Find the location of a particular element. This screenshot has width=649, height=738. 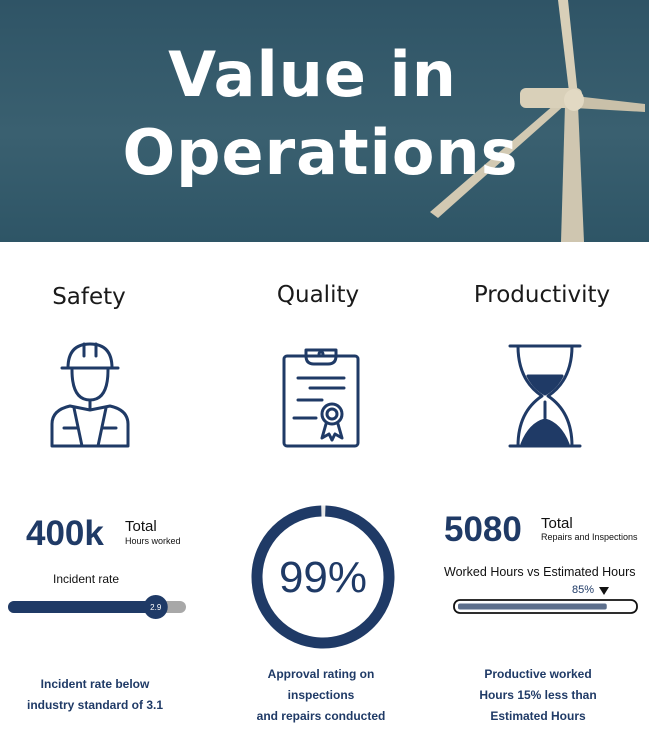

incident-rate-slider: 2.9 is located at coordinates (97, 607).